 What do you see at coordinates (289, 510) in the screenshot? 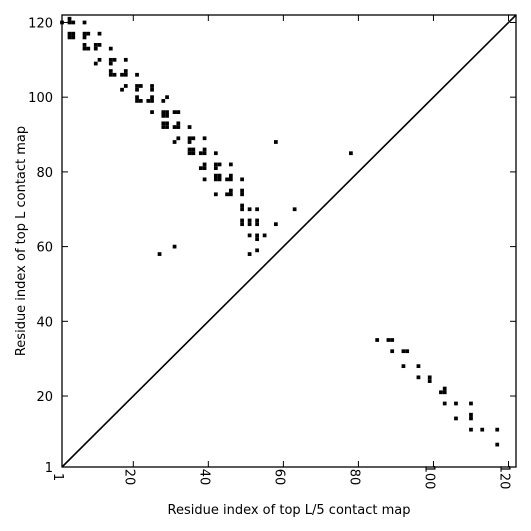
I see `x-axis-label: Residue index of top L/5 contact map` at bounding box center [289, 510].